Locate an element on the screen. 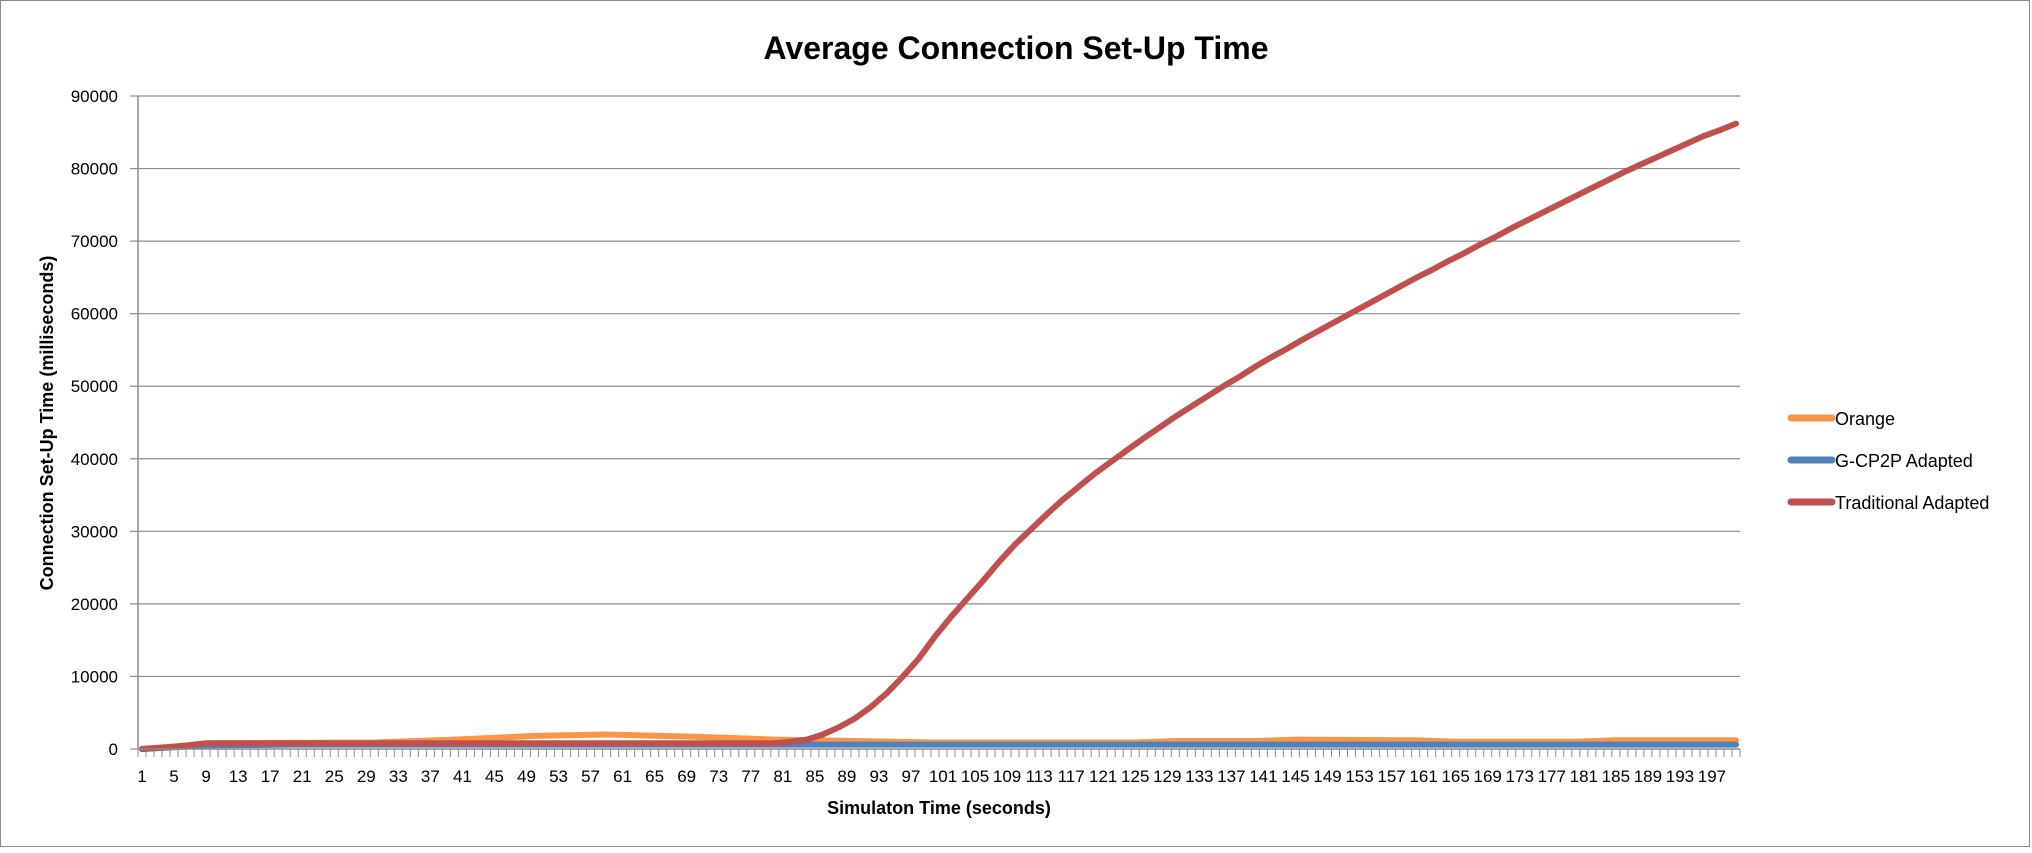  x-tick-label: 133 is located at coordinates (1199, 776).